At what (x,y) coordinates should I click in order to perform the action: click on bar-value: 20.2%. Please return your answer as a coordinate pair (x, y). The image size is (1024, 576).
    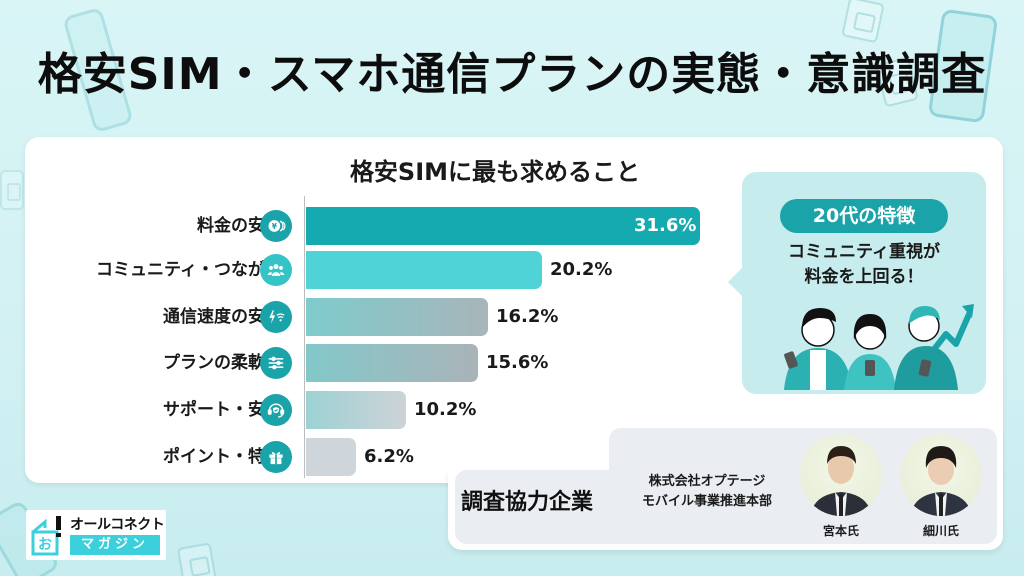
    Looking at the image, I should click on (581, 269).